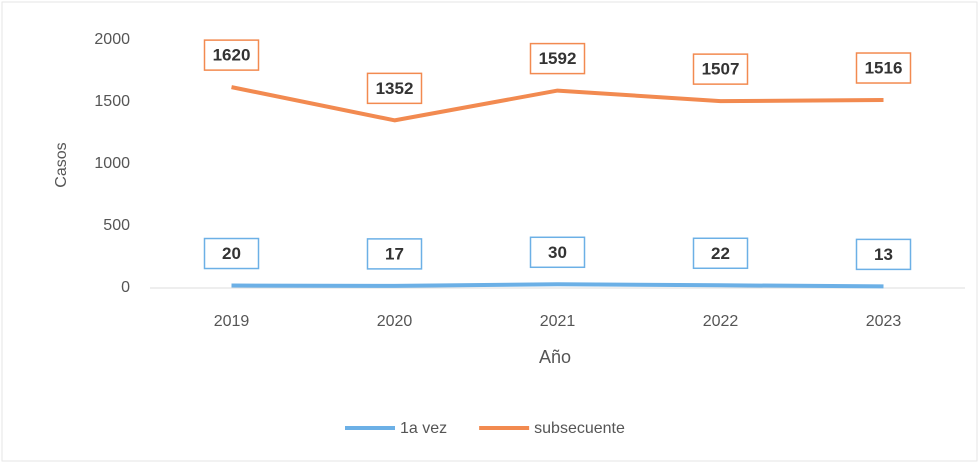 The width and height of the screenshot is (979, 463). Describe the element at coordinates (125, 287) in the screenshot. I see `y-tick-label: 0` at that location.